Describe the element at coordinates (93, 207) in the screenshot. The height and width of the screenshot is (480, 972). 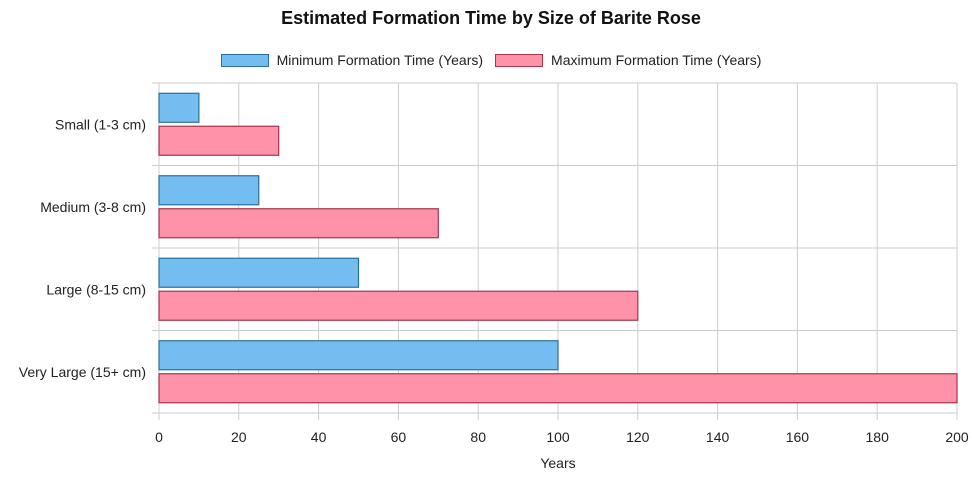
I see `y-tick-label: Medium (3-8 cm)` at that location.